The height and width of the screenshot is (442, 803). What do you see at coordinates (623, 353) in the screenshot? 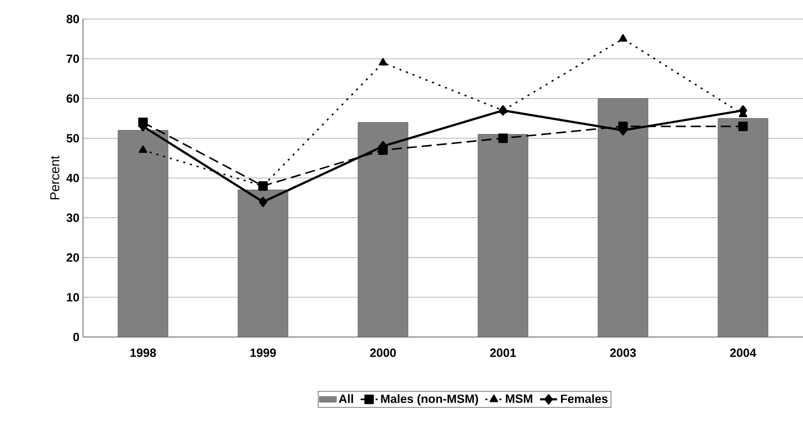
I see `x-tick-label: 2003` at bounding box center [623, 353].